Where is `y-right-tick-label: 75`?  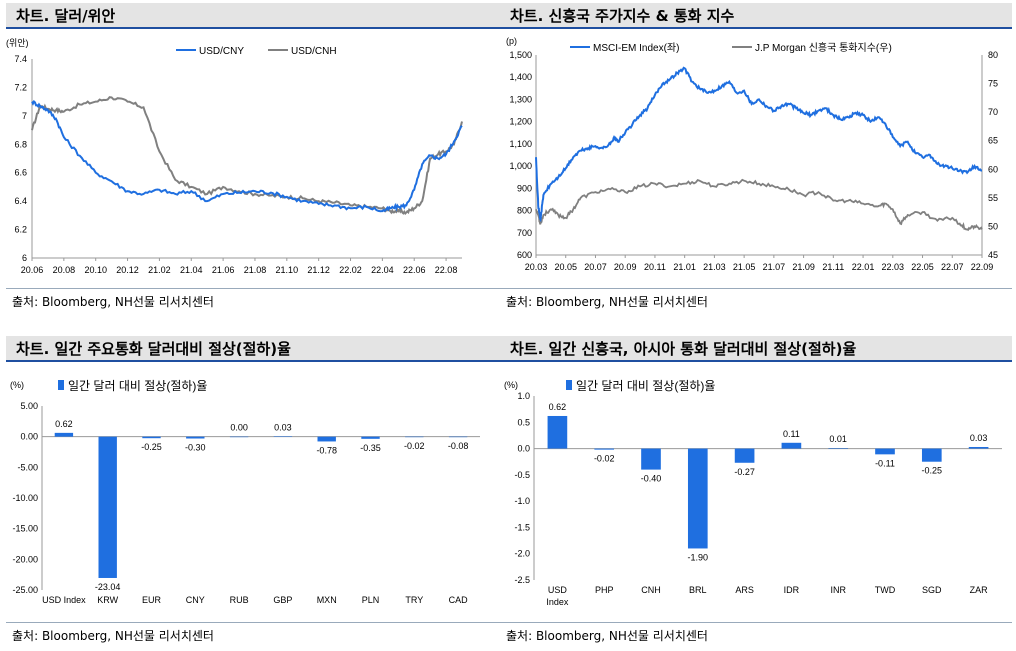
y-right-tick-label: 75 is located at coordinates (993, 84).